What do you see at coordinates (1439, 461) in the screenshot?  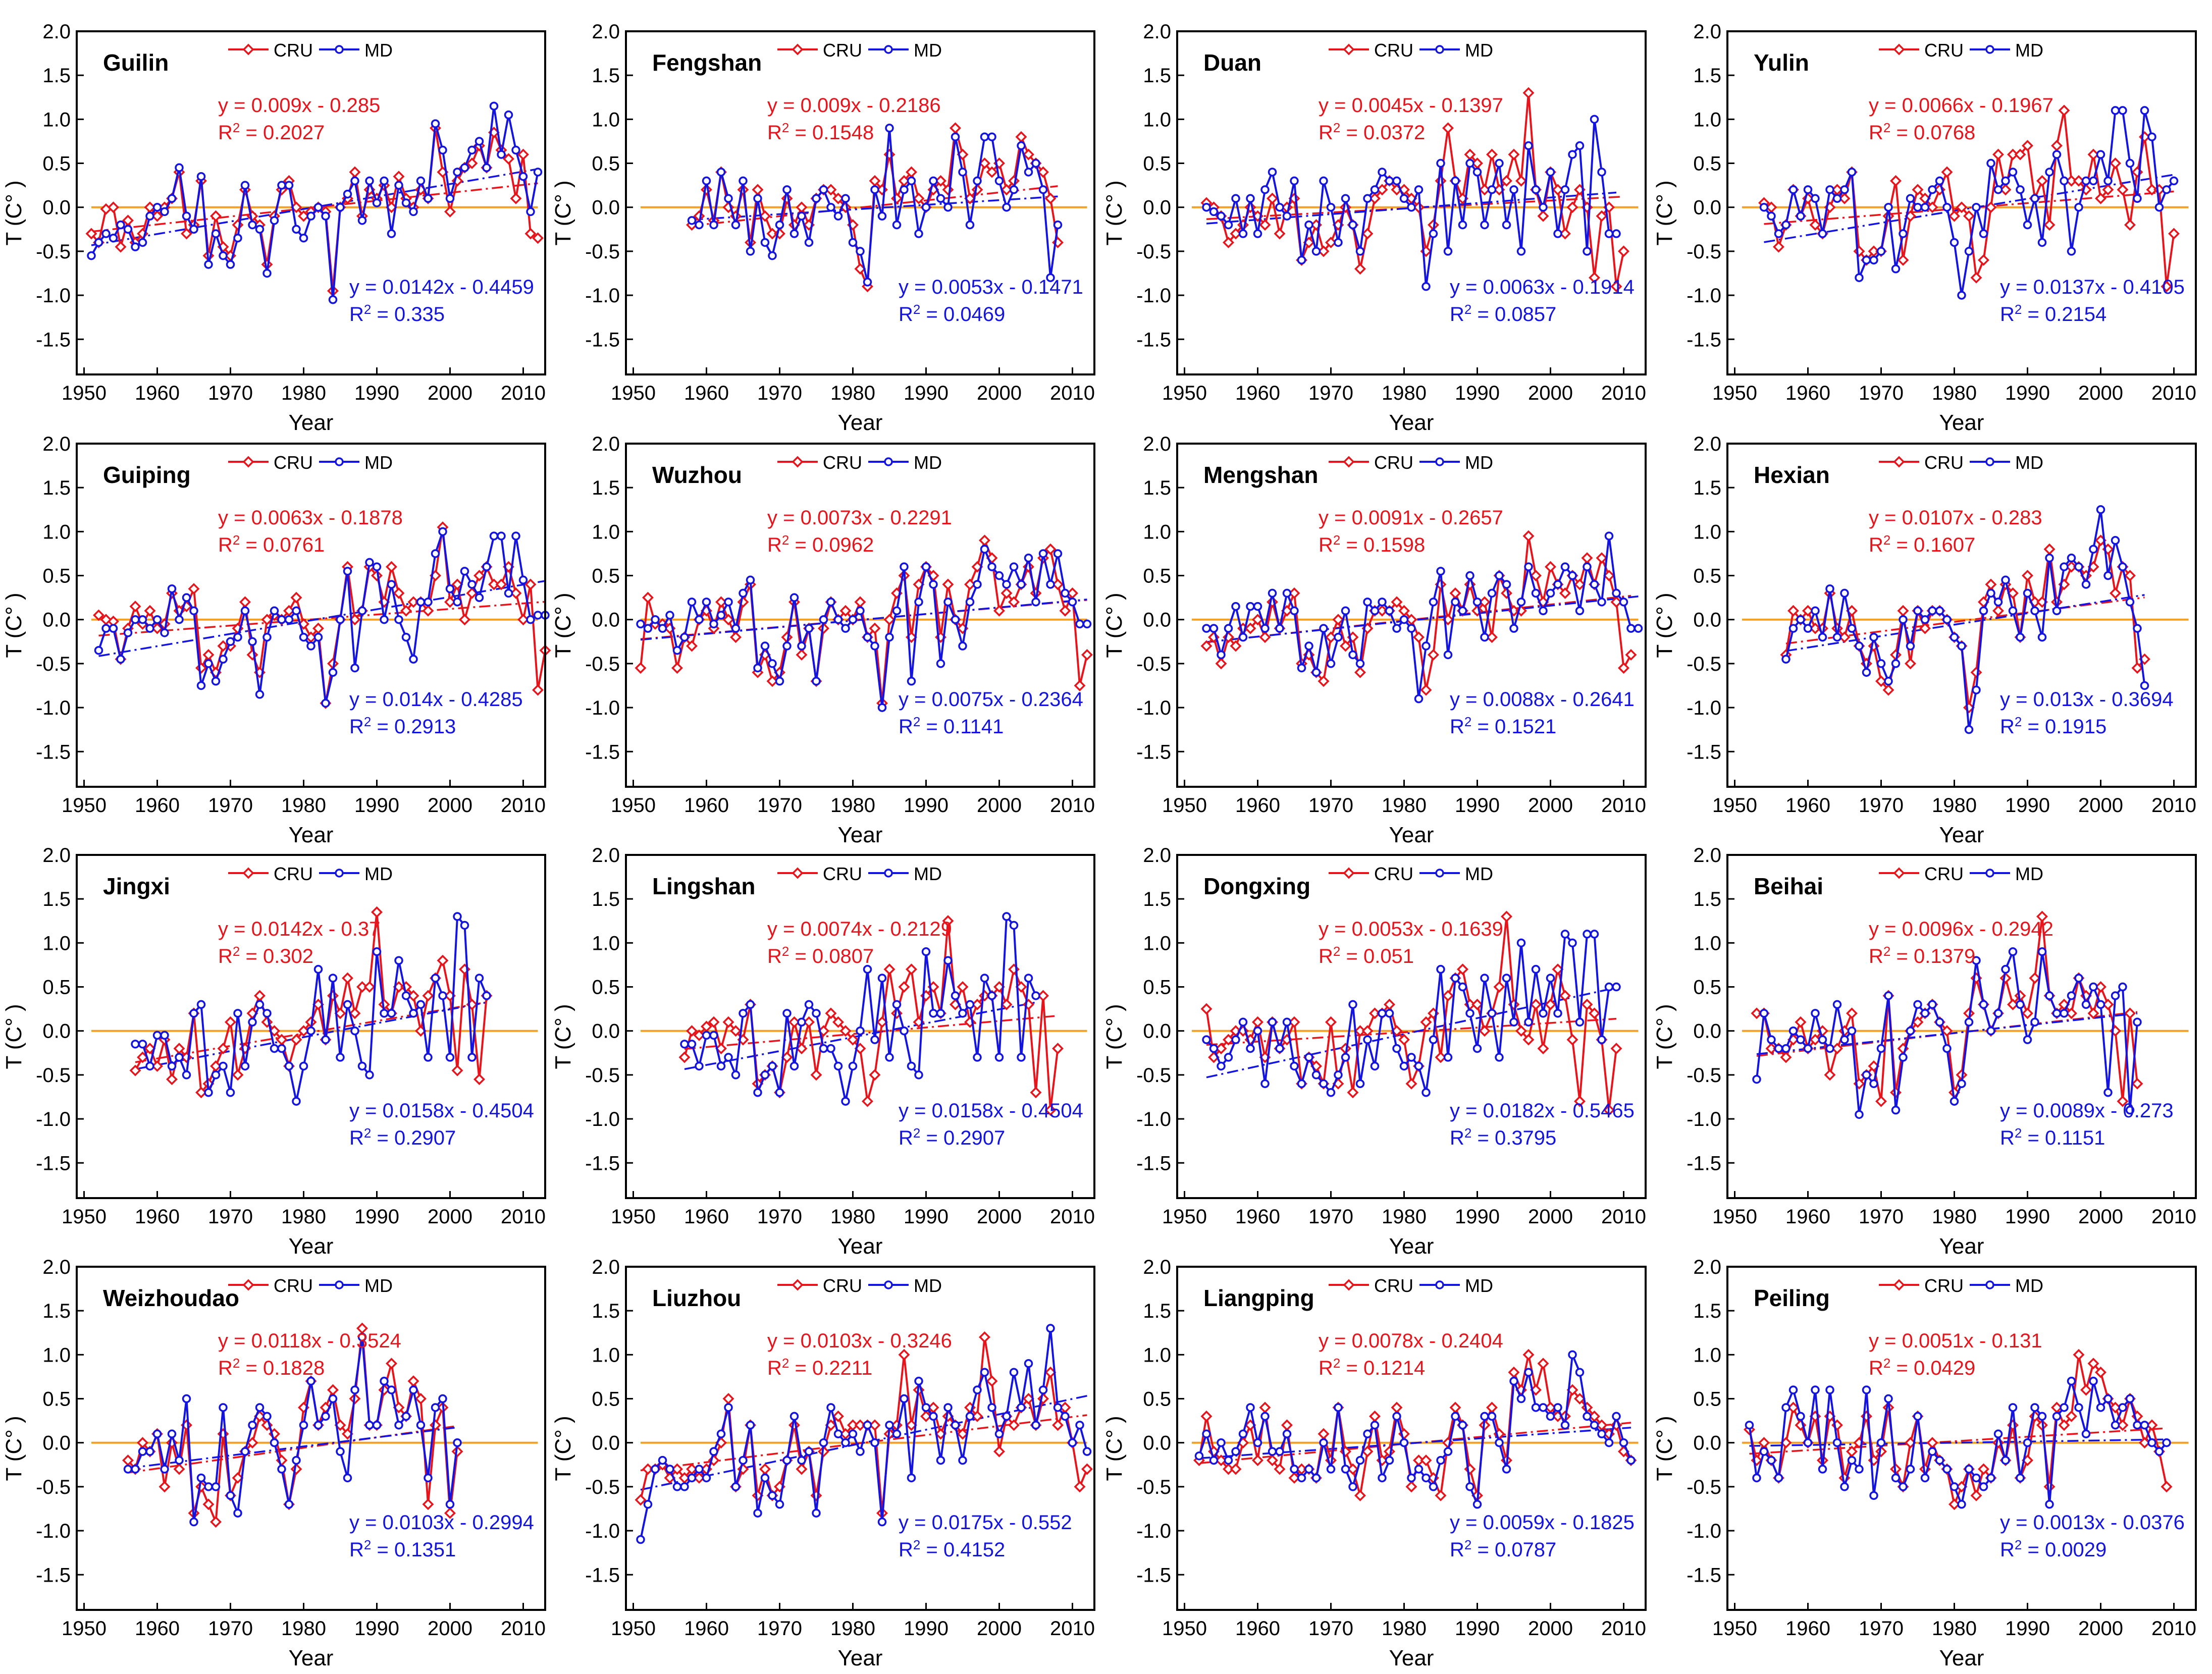 I see `legend-md-marker` at bounding box center [1439, 461].